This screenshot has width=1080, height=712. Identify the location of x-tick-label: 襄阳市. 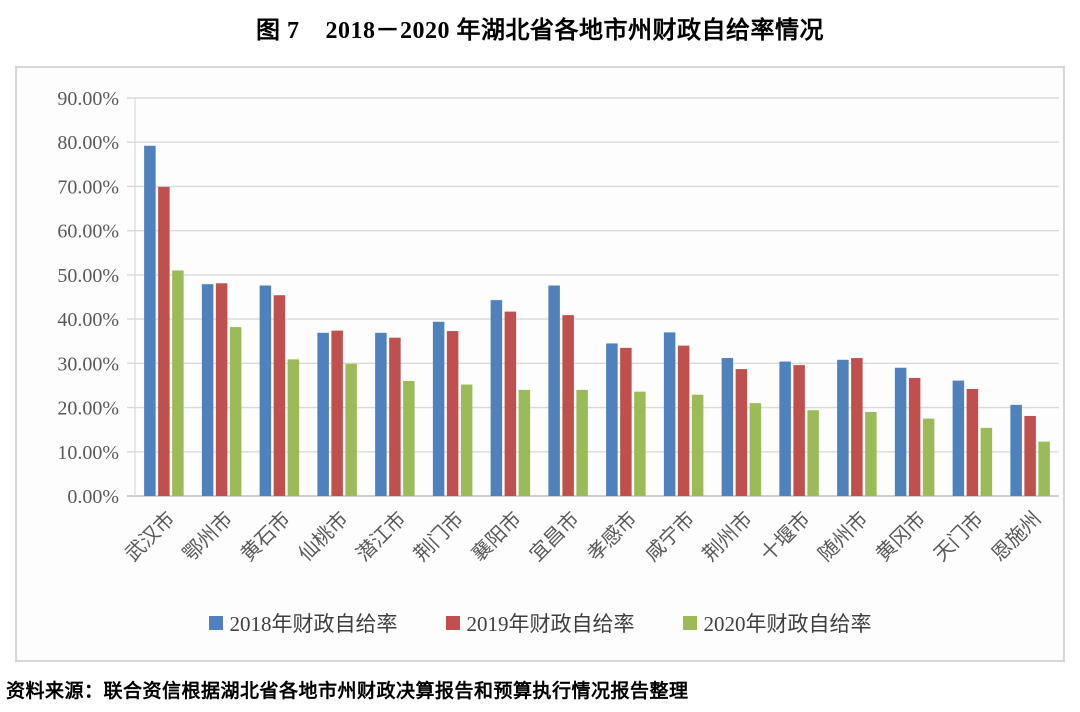
(496, 536).